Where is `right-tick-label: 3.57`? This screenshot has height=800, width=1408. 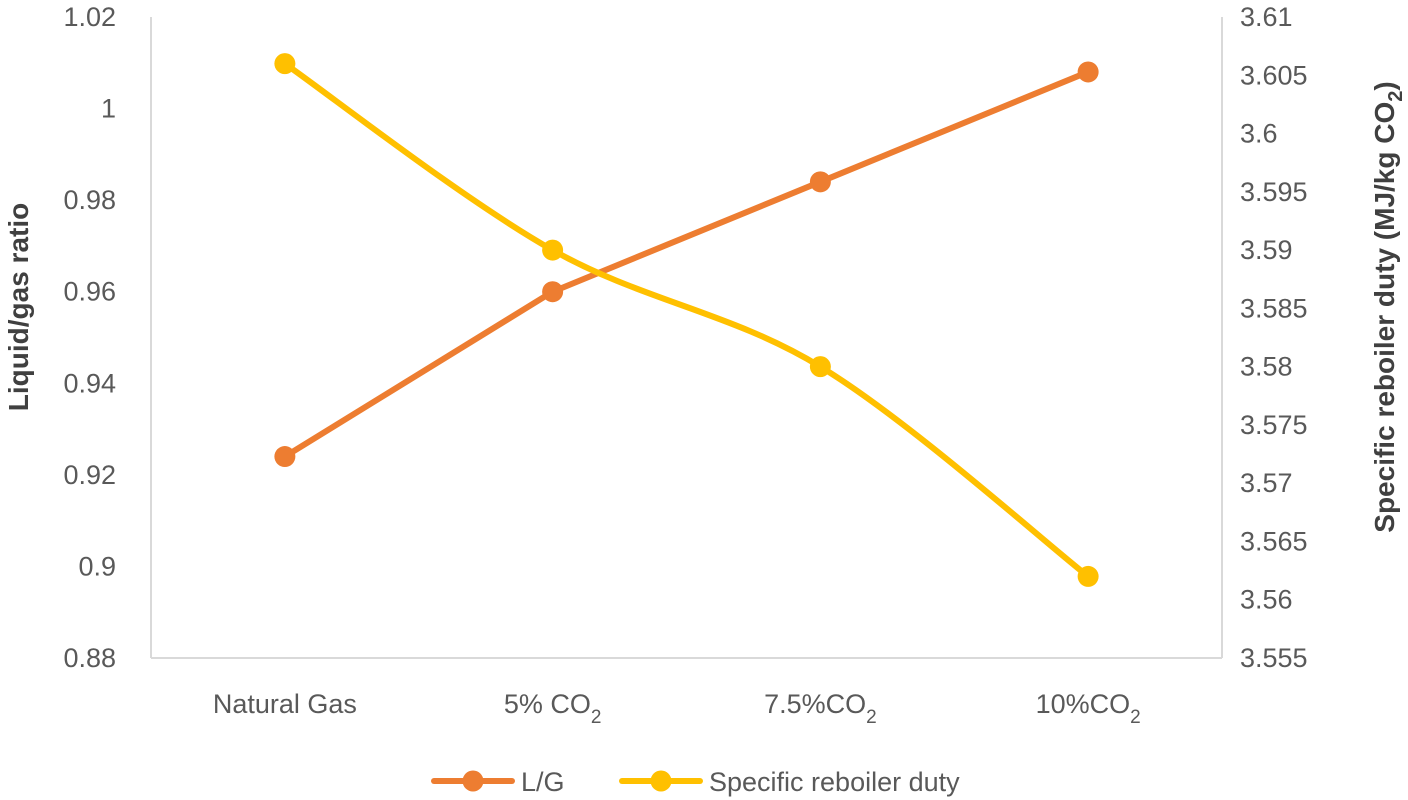
right-tick-label: 3.57 is located at coordinates (1266, 483).